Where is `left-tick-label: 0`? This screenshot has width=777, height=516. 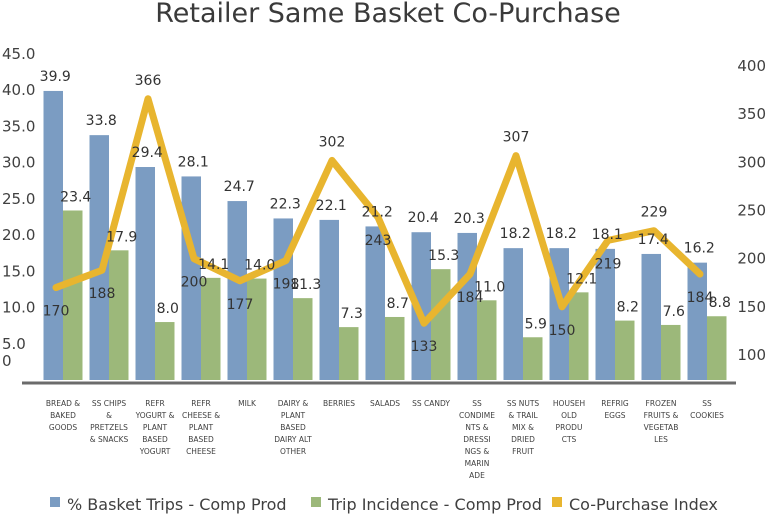 left-tick-label: 0 is located at coordinates (7, 361).